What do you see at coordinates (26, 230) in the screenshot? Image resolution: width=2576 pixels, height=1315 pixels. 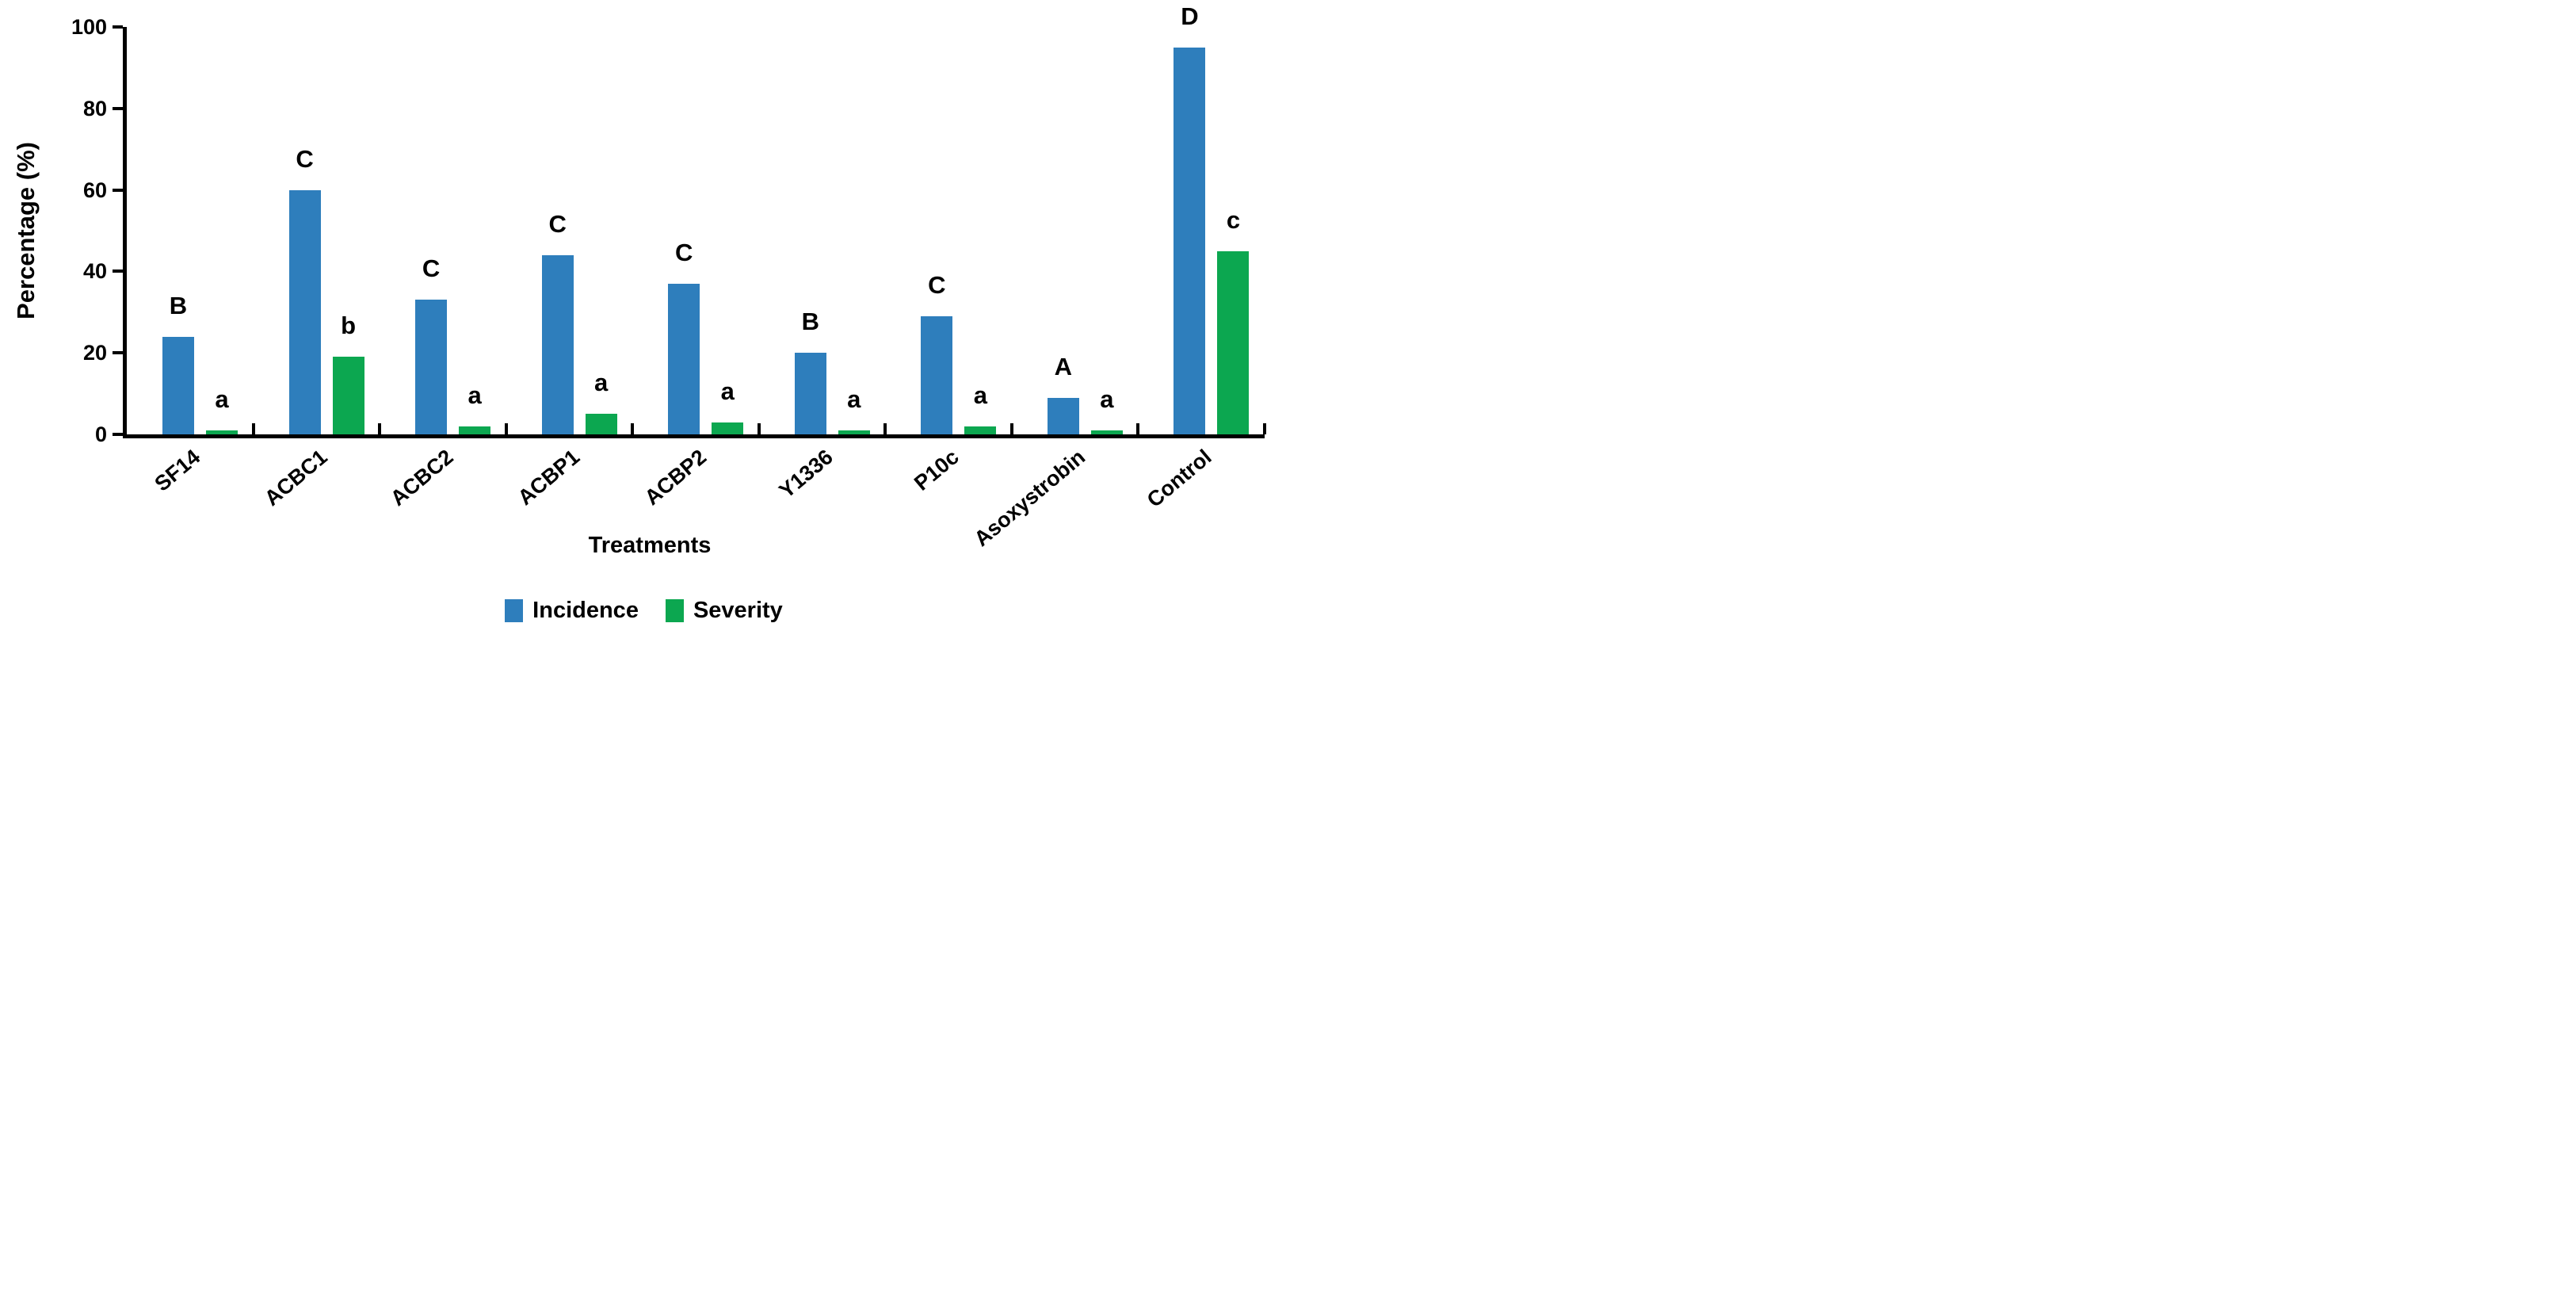 I see `y-axis-title: Percentage (%)` at bounding box center [26, 230].